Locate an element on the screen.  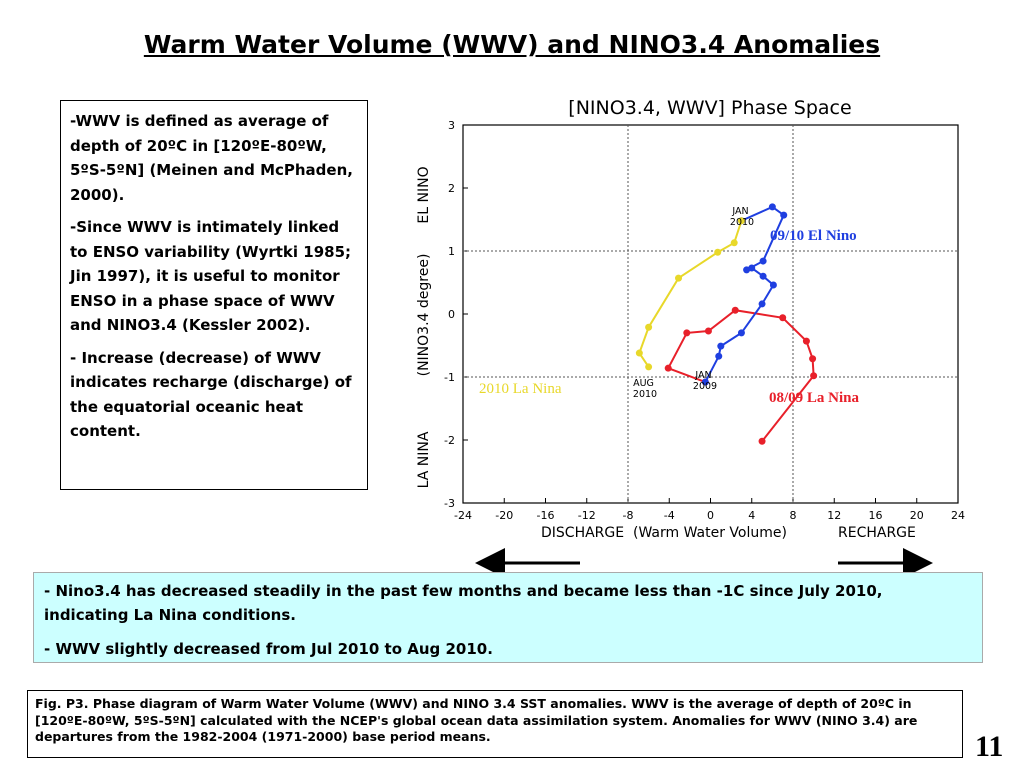
x-tick-label: -12 is located at coordinates (587, 515).